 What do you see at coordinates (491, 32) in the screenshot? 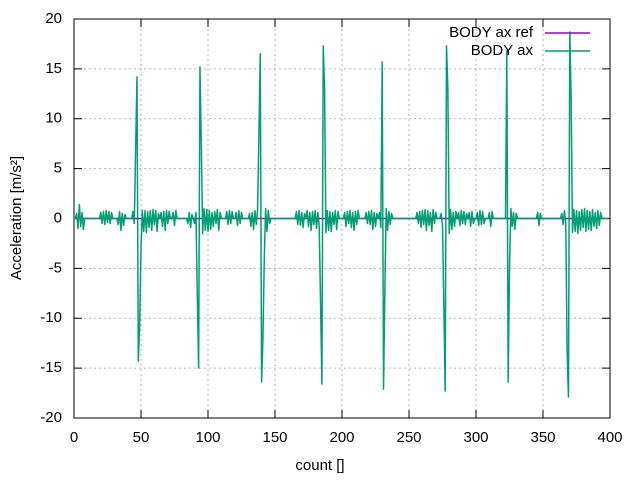
I see `legend-label: BODY ax ref` at bounding box center [491, 32].